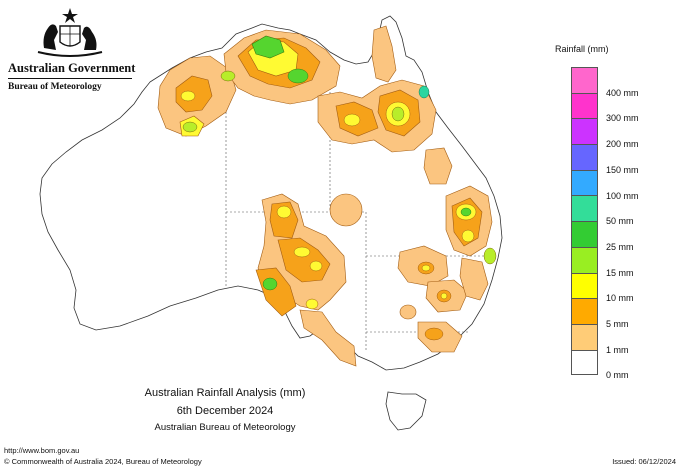  Describe the element at coordinates (55, 87) in the screenshot. I see `bureau-title: Bureau of Meteorology` at that location.